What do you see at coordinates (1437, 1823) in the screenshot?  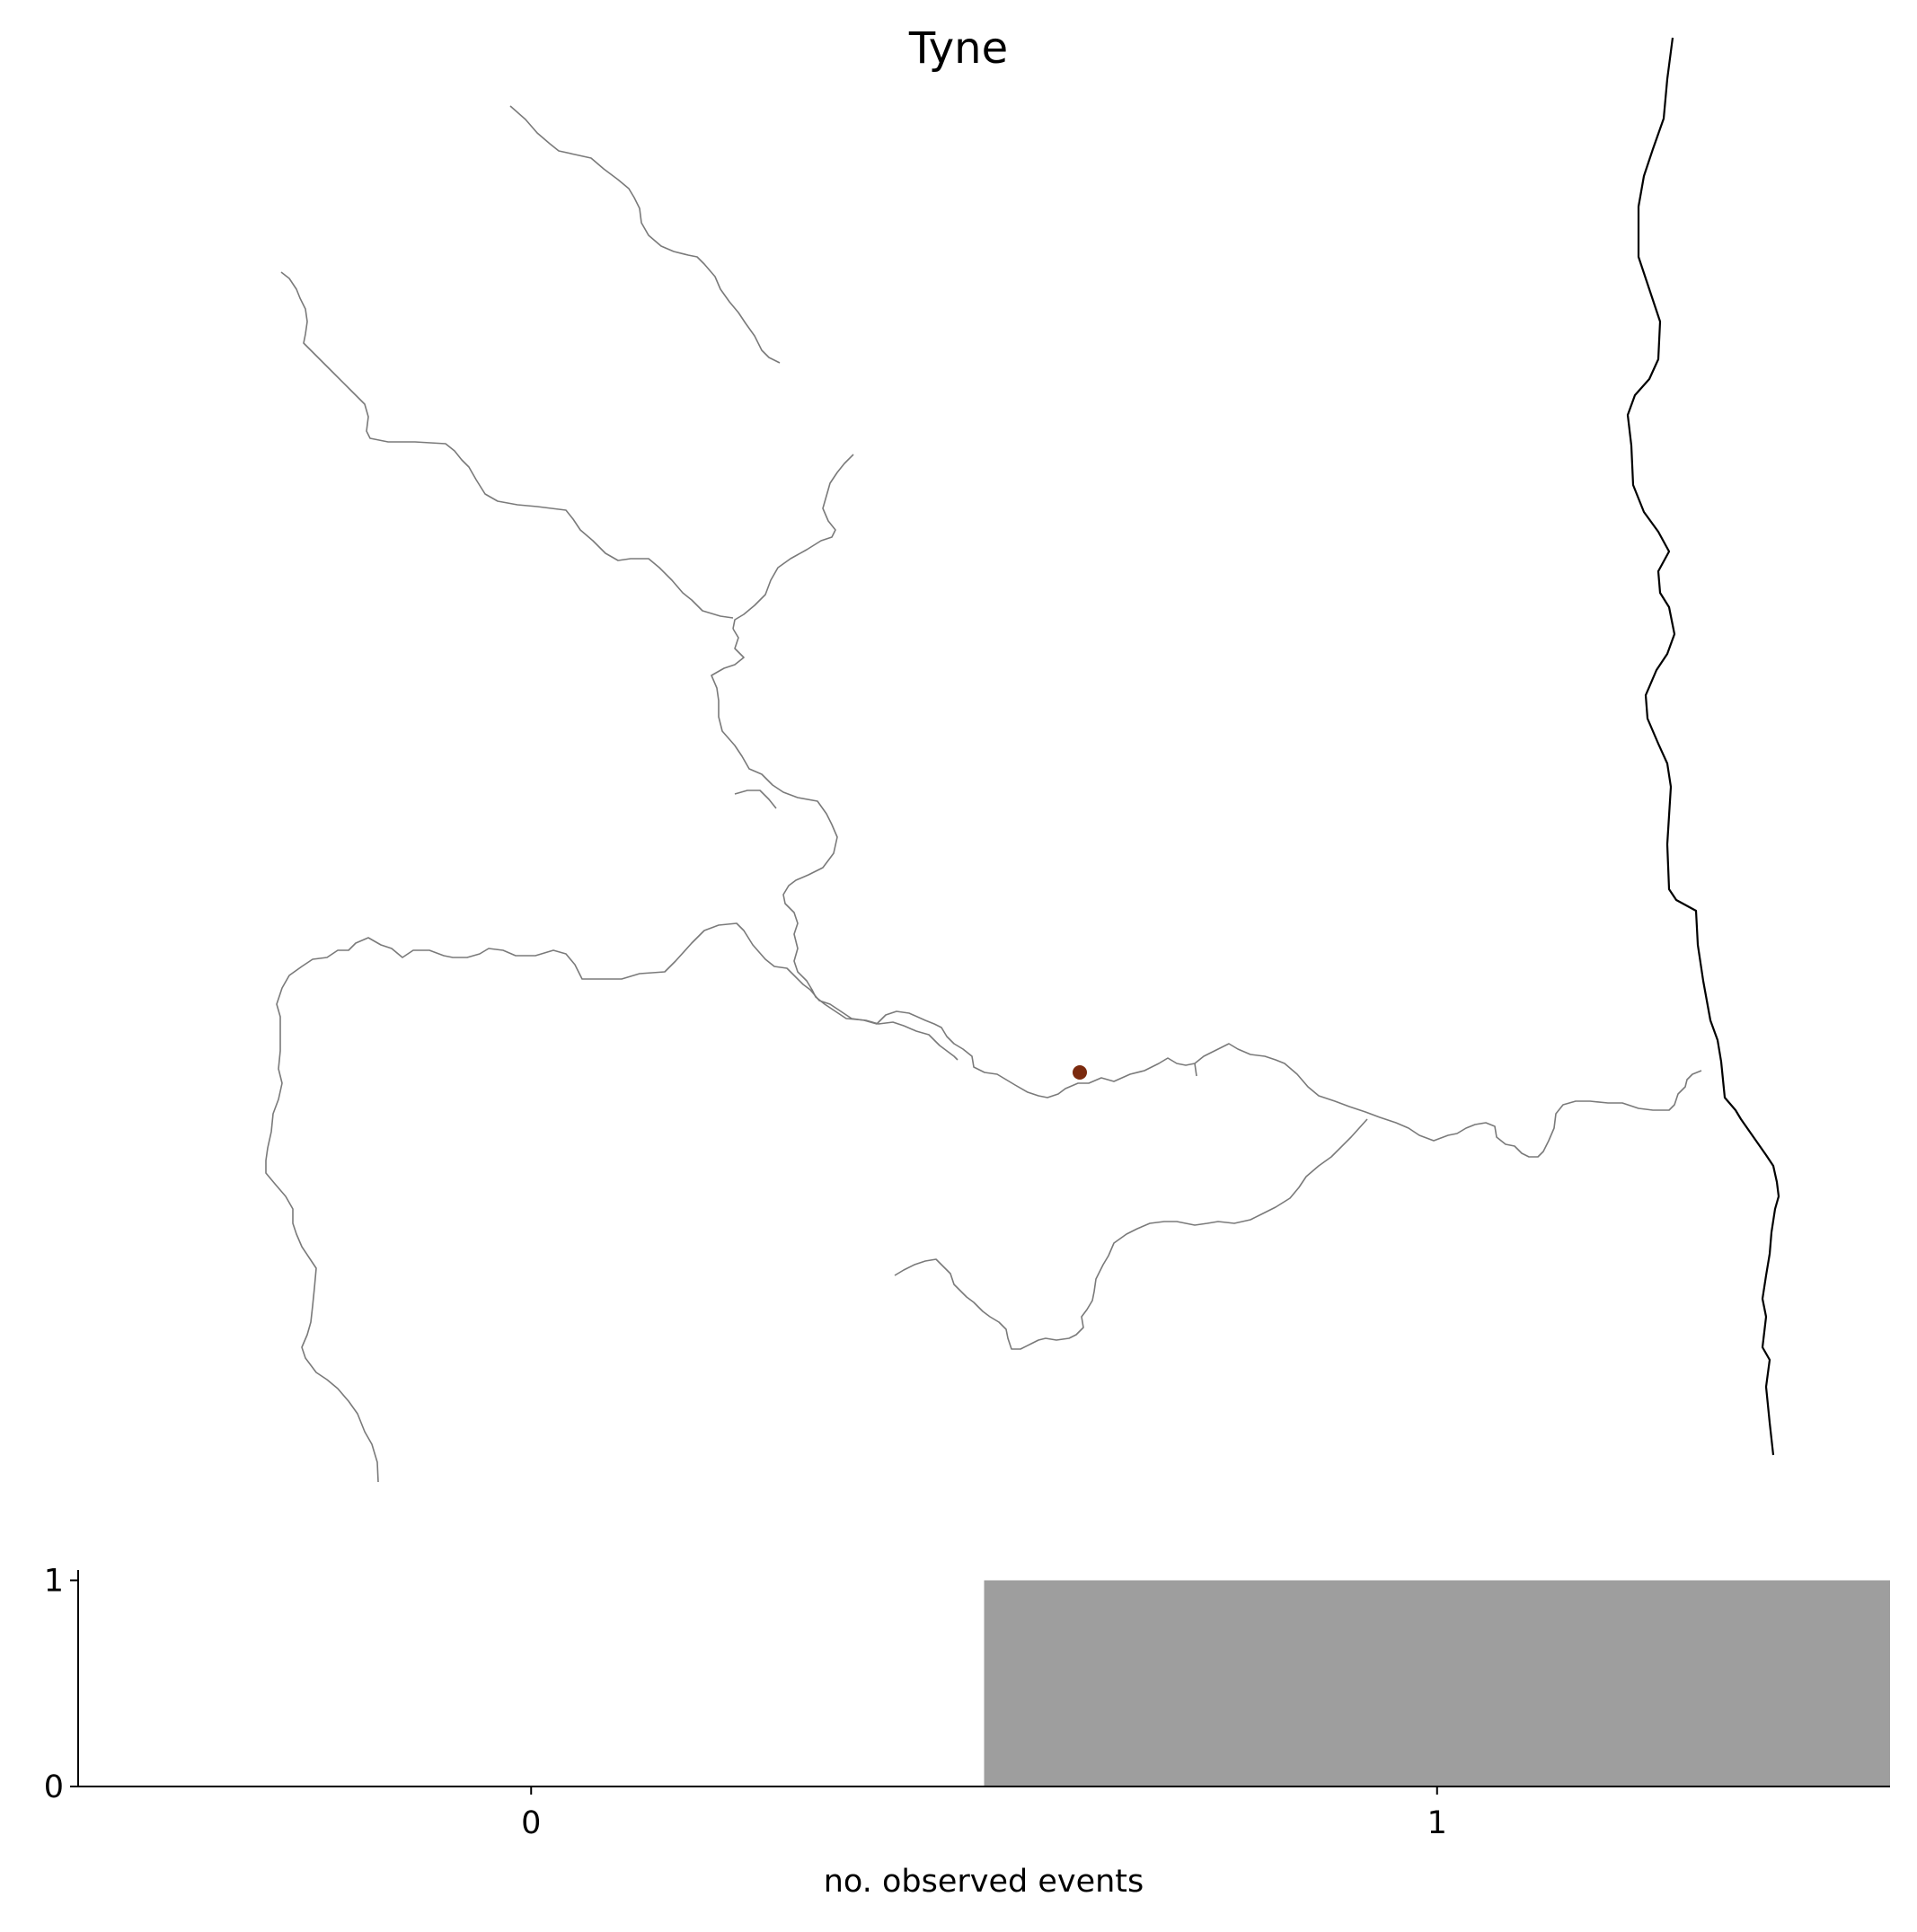 I see `x-tick-label: 1` at bounding box center [1437, 1823].